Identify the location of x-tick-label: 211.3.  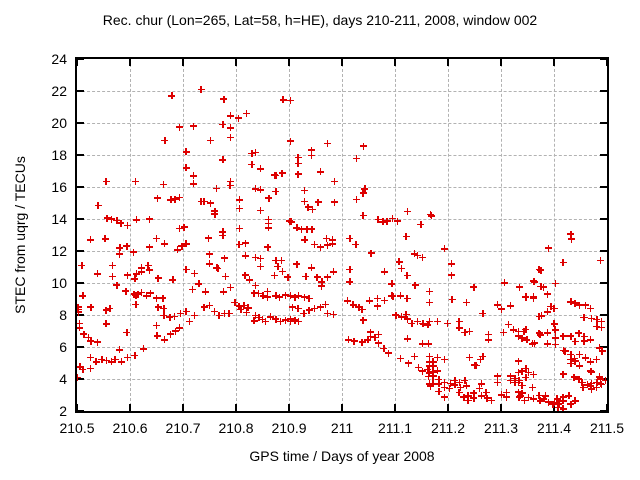
(501, 428).